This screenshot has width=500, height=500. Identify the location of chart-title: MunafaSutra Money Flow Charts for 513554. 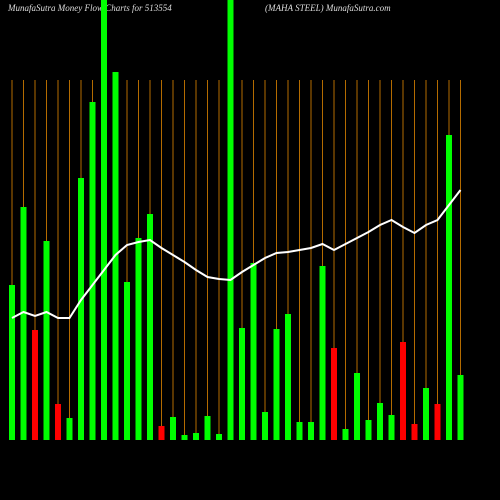
(89, 8).